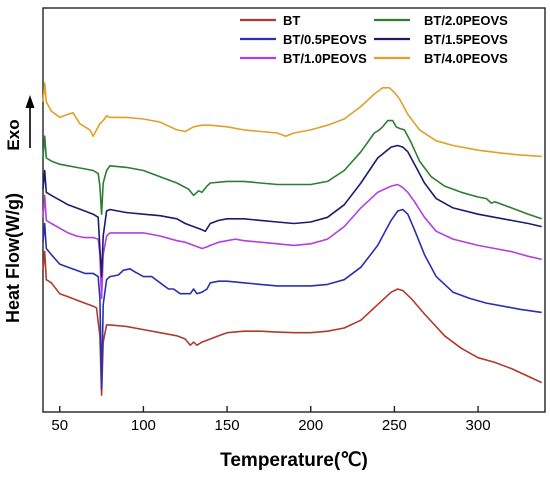  What do you see at coordinates (227, 425) in the screenshot?
I see `x-tick-label: 150` at bounding box center [227, 425].